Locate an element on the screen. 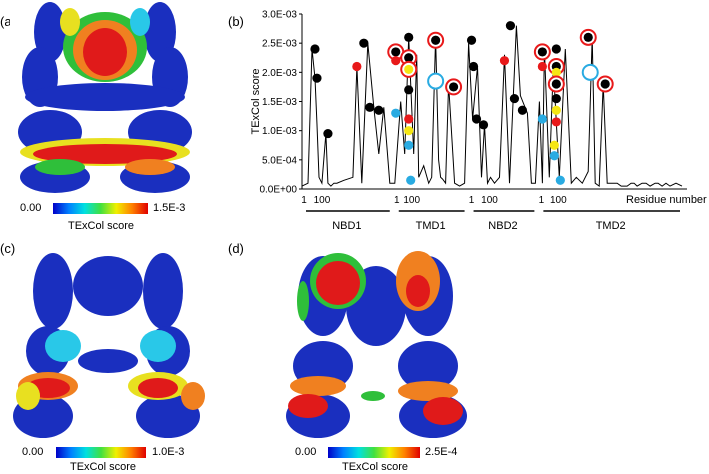 This screenshot has width=709, height=474. y-tick-label: 1.5E-03 is located at coordinates (279, 102).